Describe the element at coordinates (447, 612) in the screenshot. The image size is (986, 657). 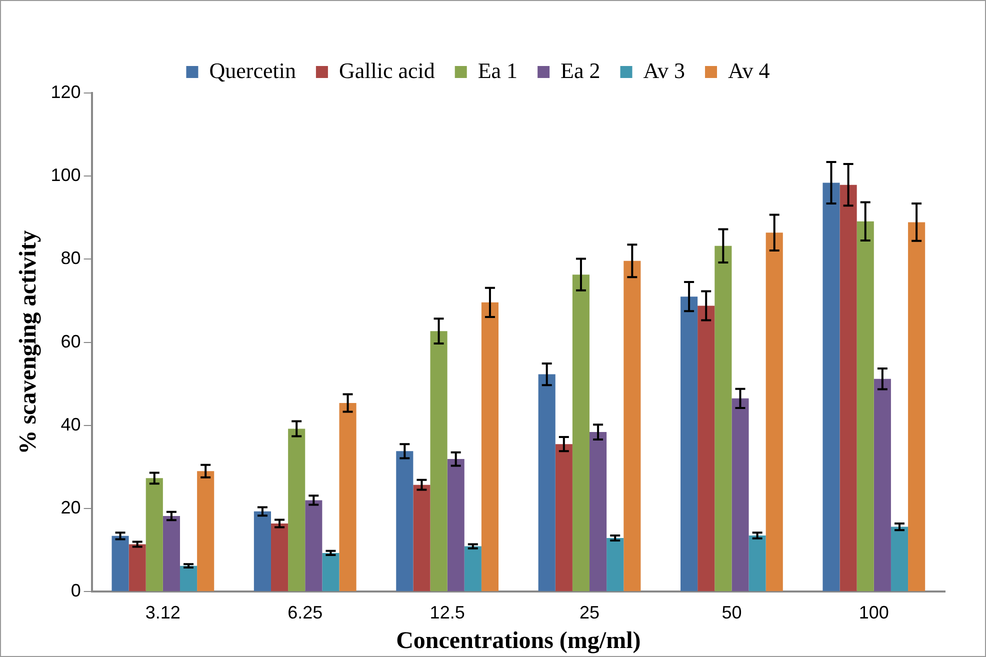
I see `x-tick-label: 12.5` at that location.